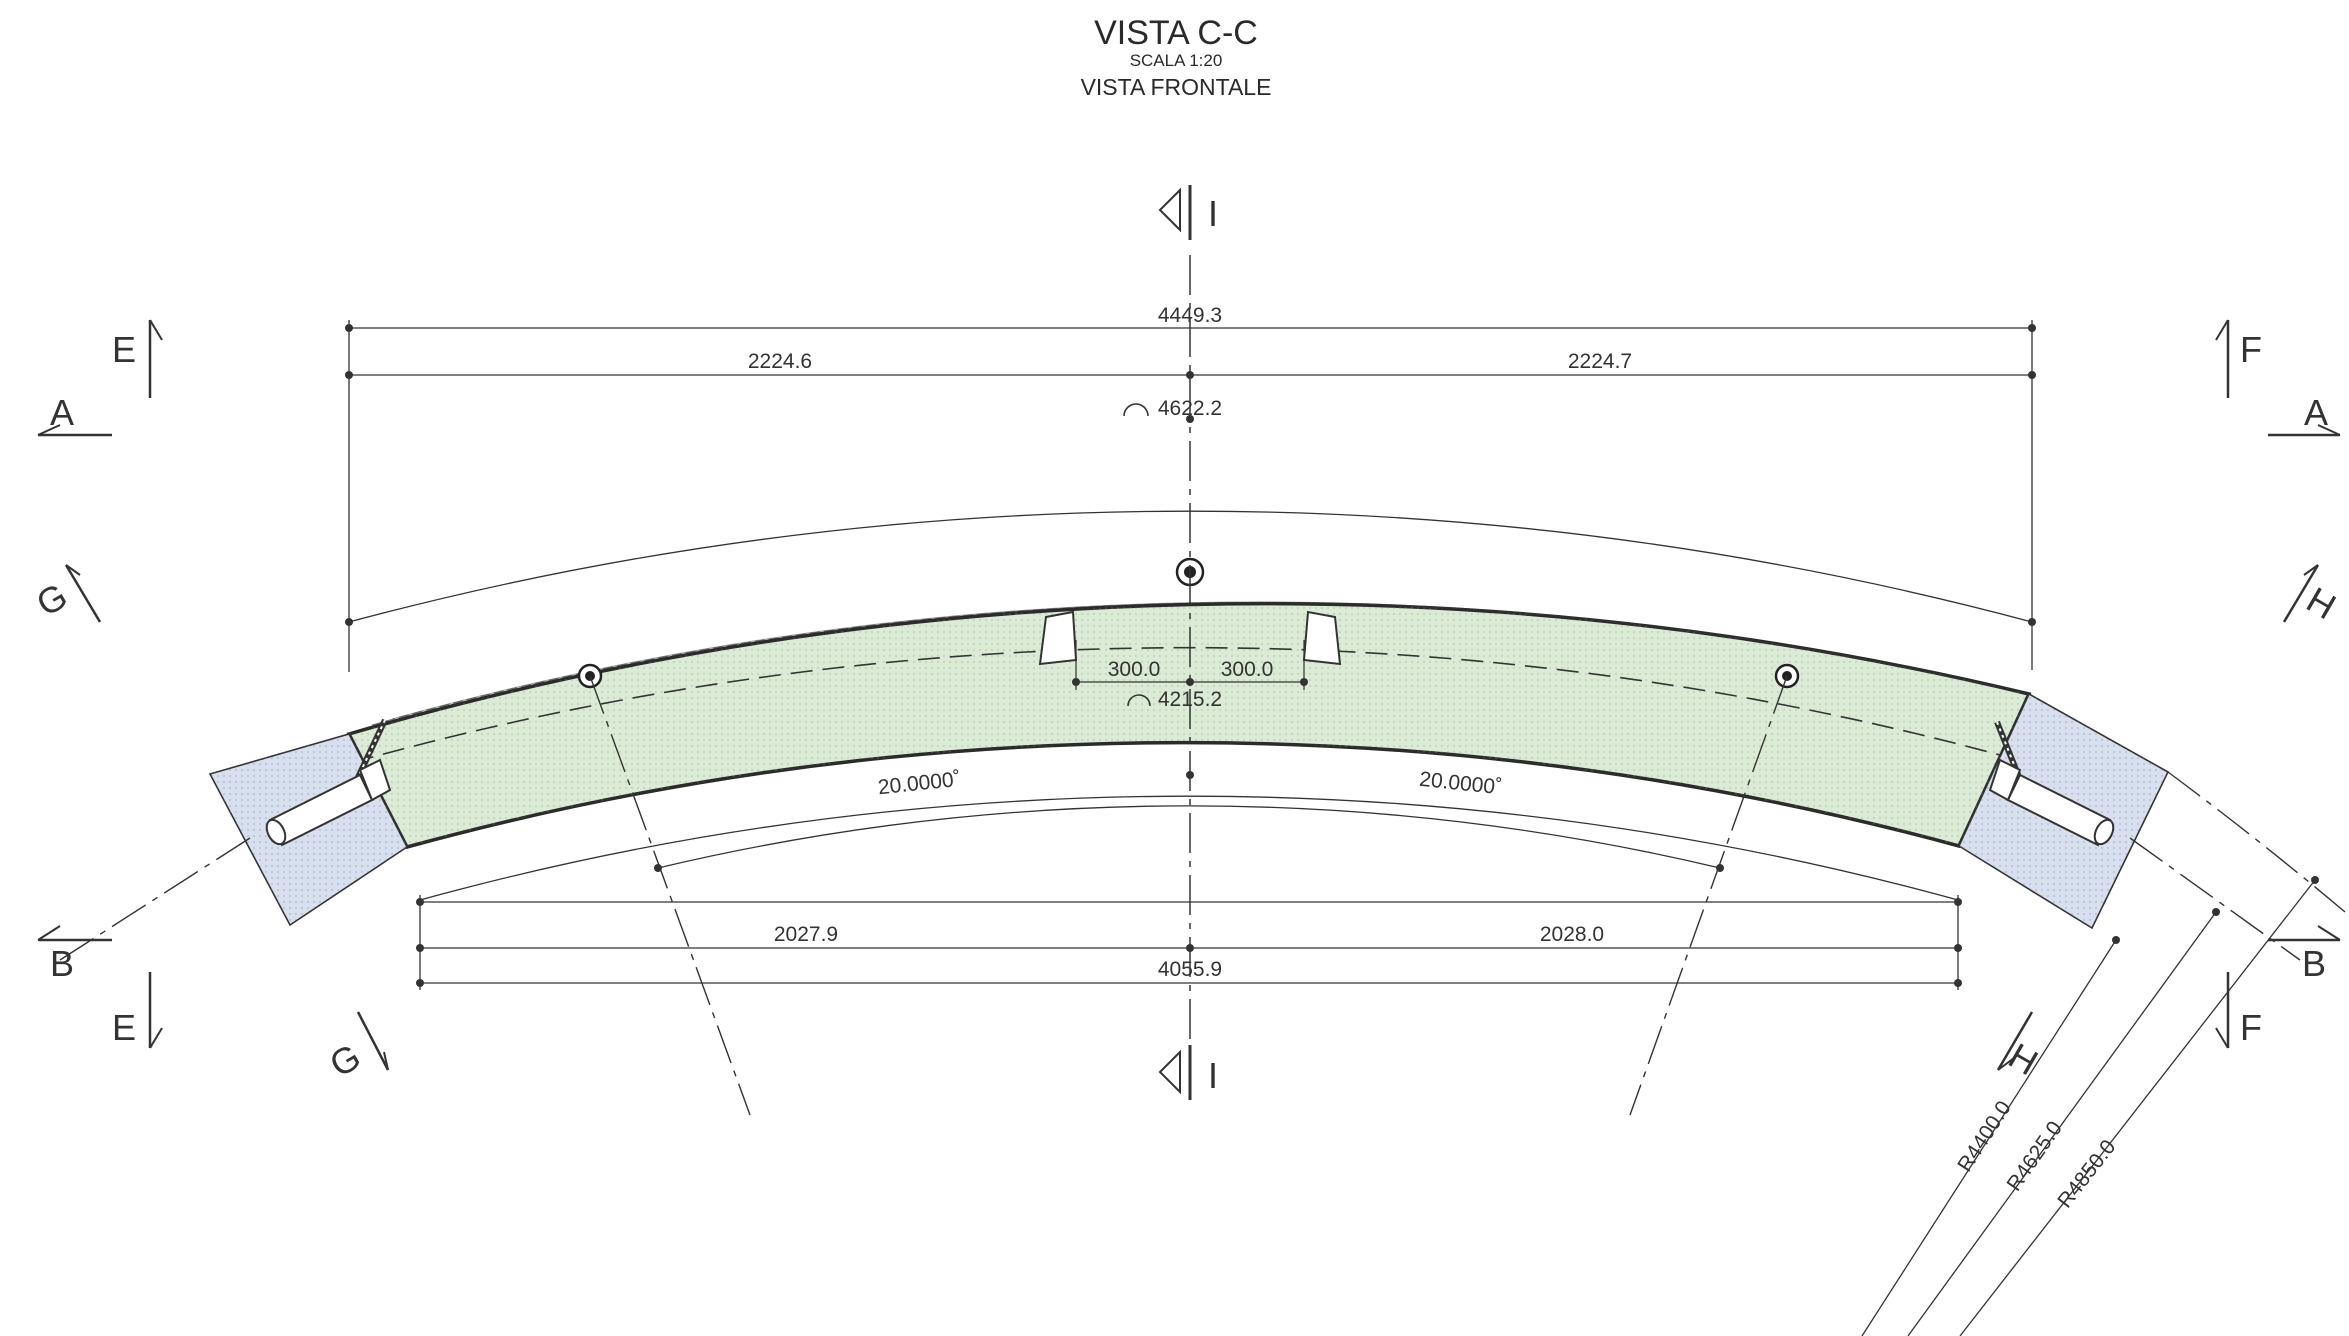  Describe the element at coordinates (51, 600) in the screenshot. I see `cut-label-g-top: G` at that location.